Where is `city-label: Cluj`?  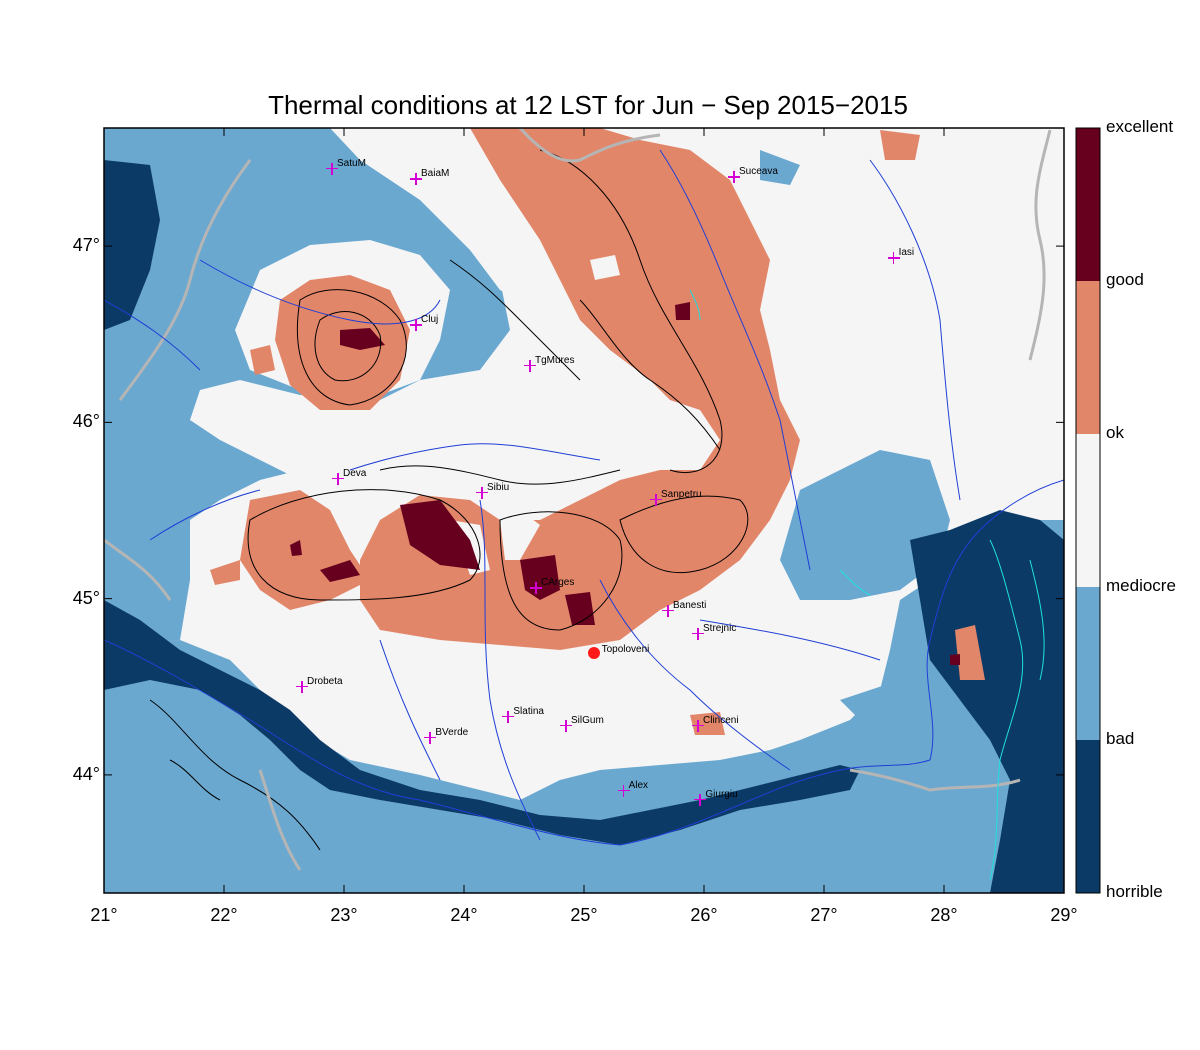 city-label: Cluj is located at coordinates (430, 320).